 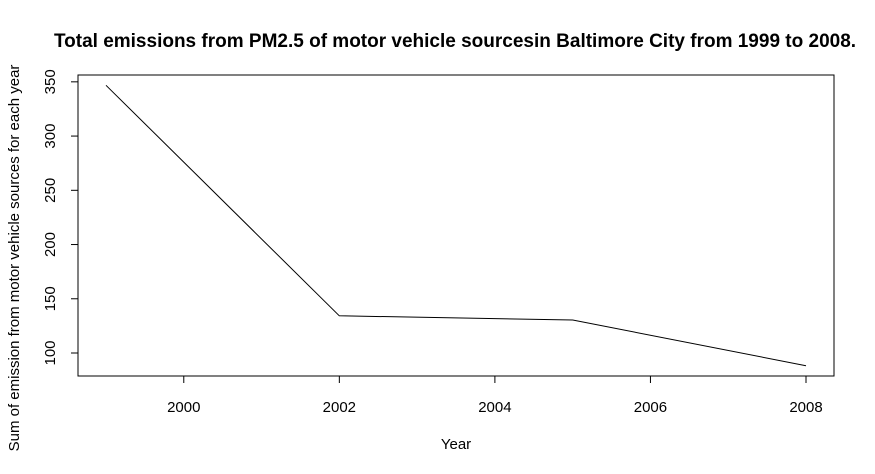 I want to click on y-axis: 100 150 200 250 300 350, so click(x=60, y=217).